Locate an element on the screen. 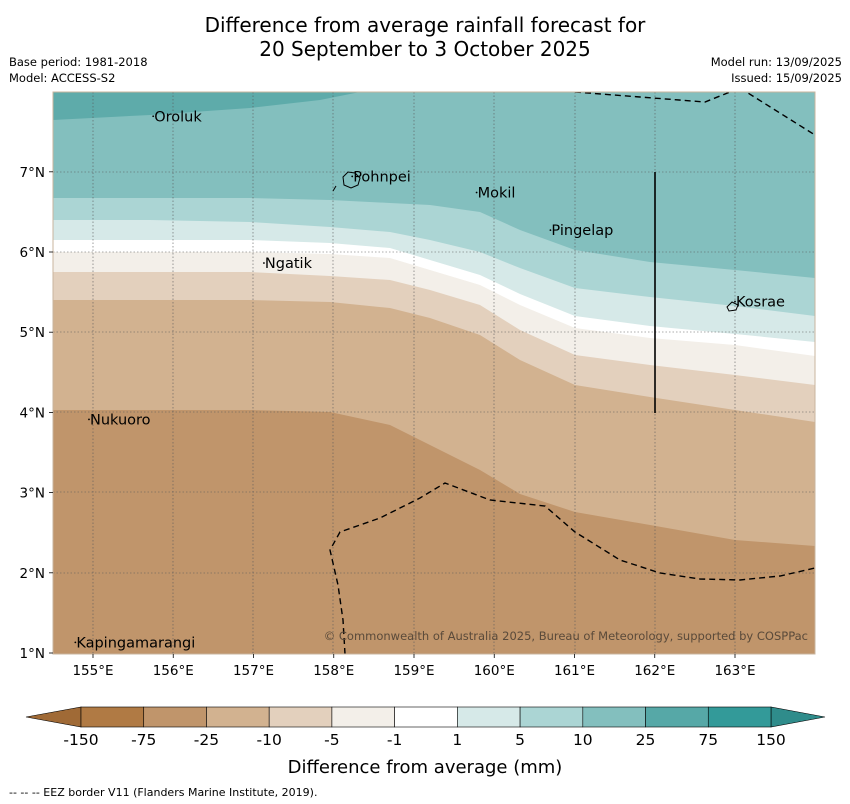  place-label-oroluk: Oroluk is located at coordinates (178, 117).